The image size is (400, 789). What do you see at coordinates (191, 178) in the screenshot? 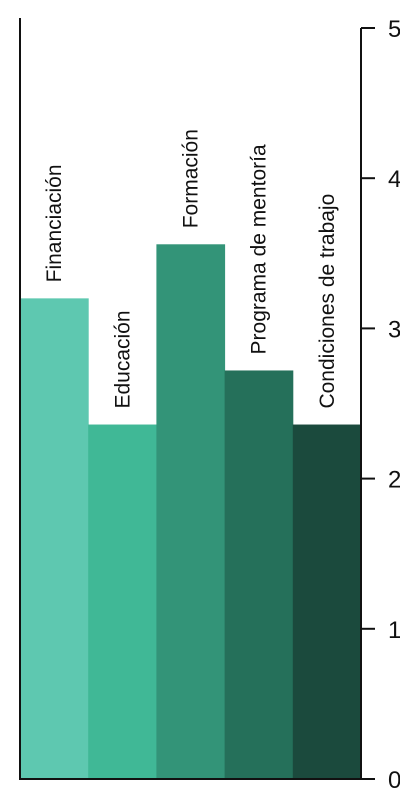
I see `bar-label: Formación` at bounding box center [191, 178].